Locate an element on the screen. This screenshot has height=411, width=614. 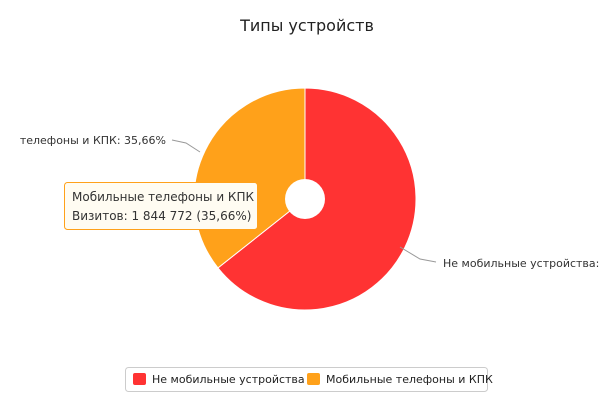
slice-label-non-mobile: Не мобильные устройства: is located at coordinates (521, 263).